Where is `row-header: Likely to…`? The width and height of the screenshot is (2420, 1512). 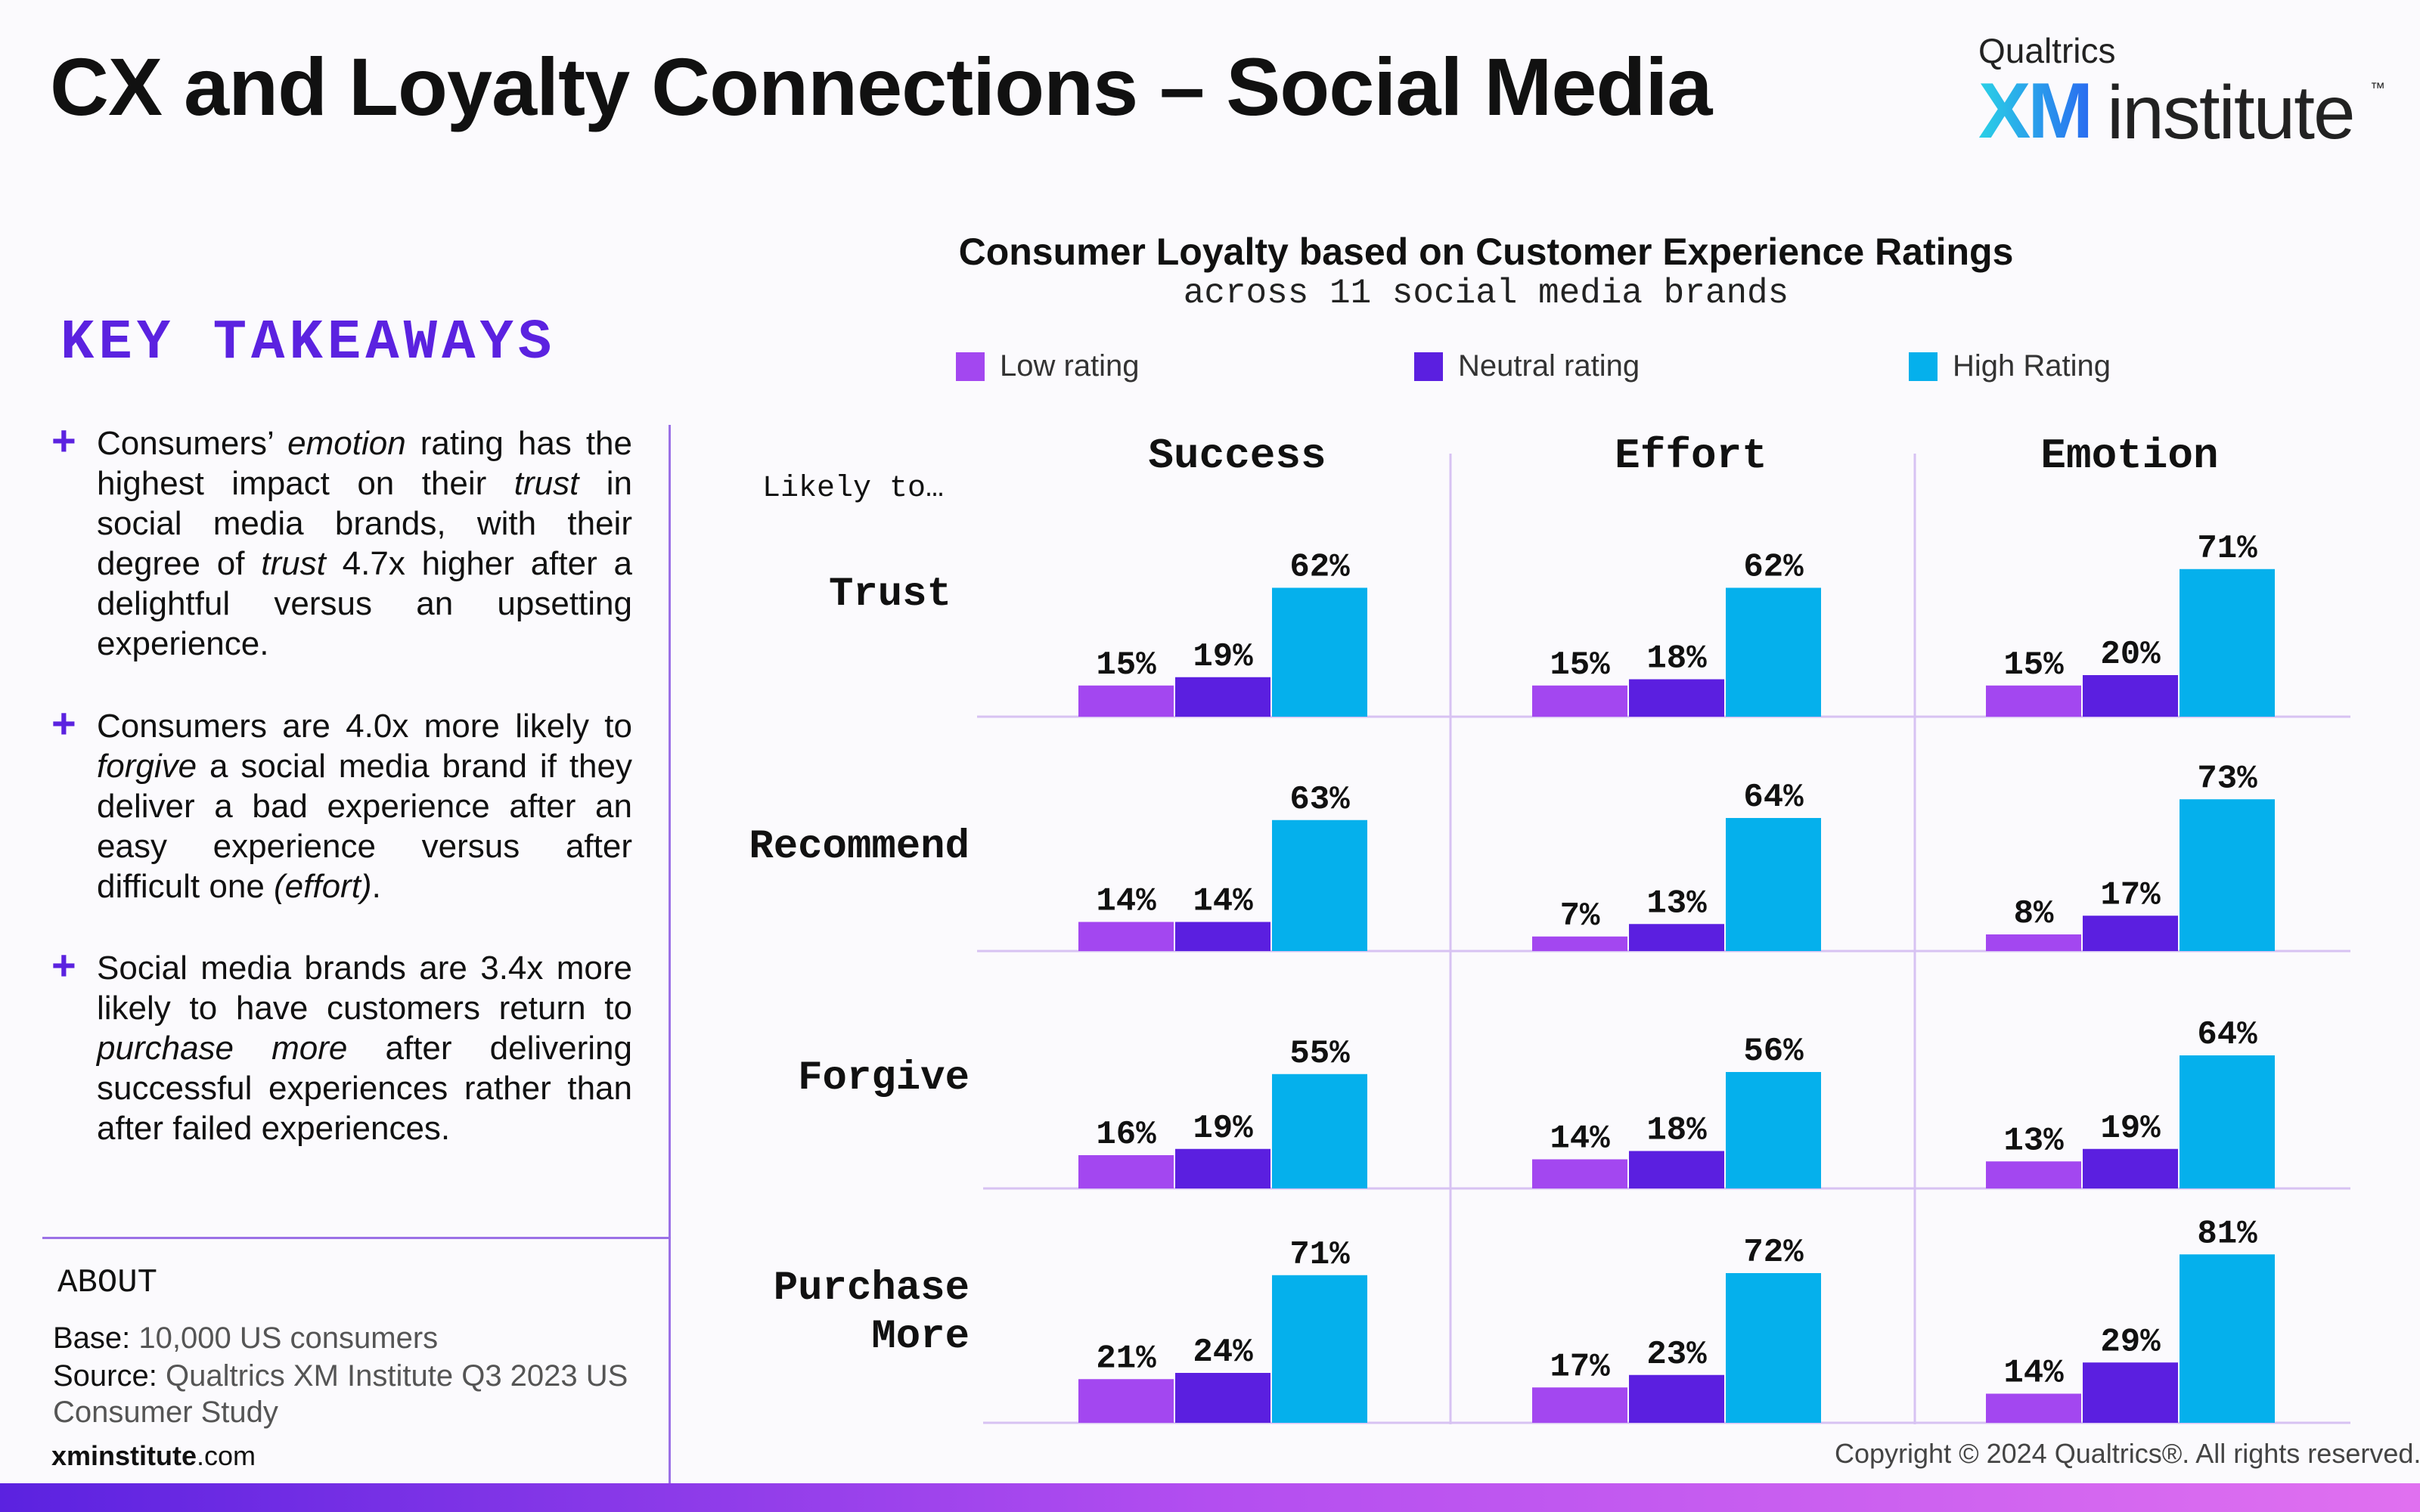 row-header: Likely to… is located at coordinates (853, 489).